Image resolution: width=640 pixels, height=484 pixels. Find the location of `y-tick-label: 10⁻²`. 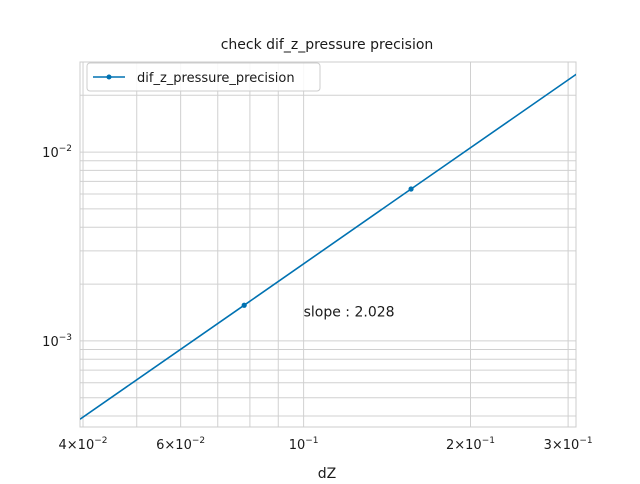

y-tick-label: 10⁻² is located at coordinates (57, 152).